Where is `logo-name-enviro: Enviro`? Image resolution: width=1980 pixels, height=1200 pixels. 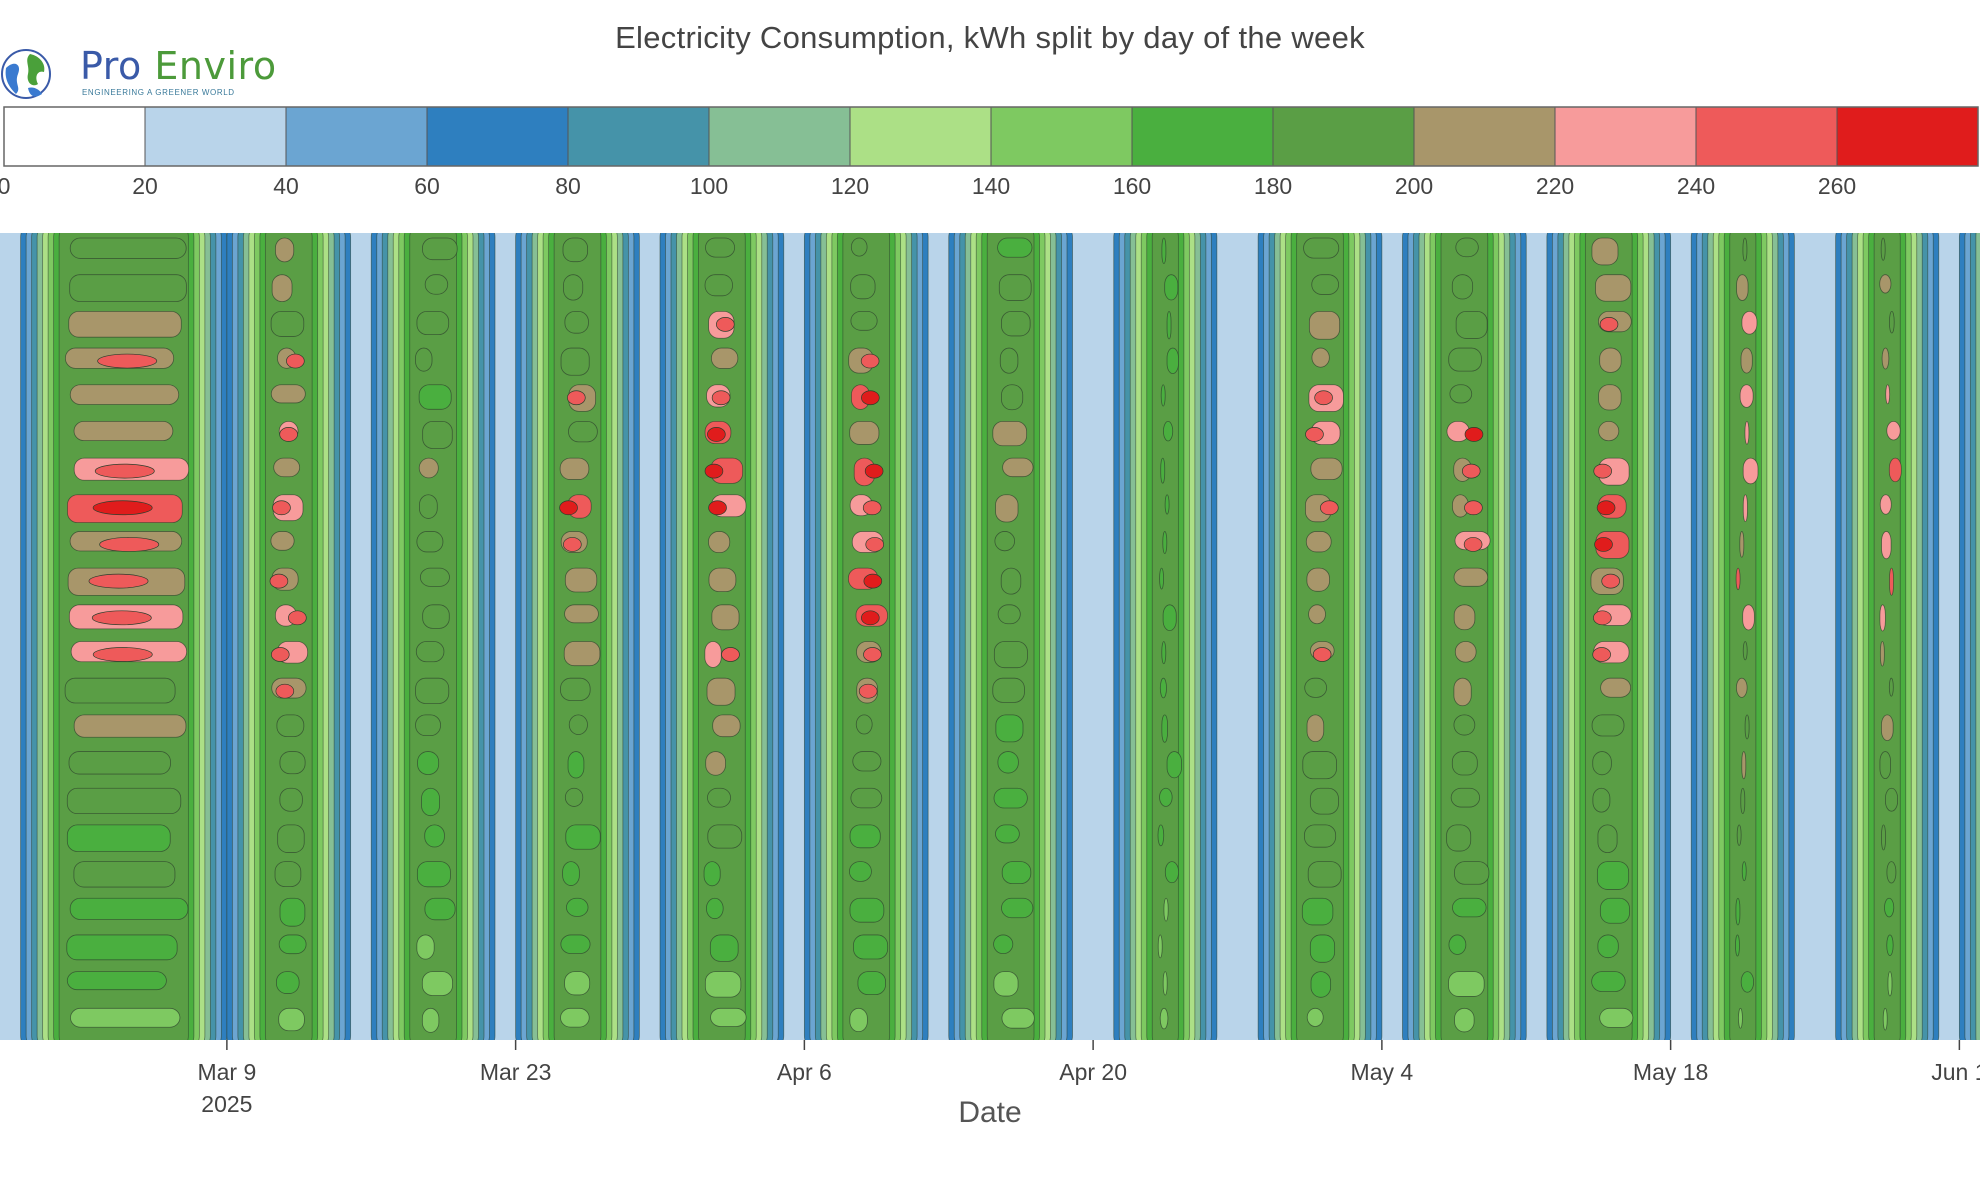
logo-name-enviro: Enviro is located at coordinates (215, 66).